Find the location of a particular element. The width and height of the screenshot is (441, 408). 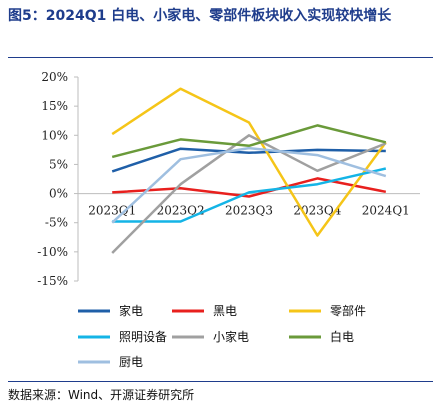

y-tick-label: 15% is located at coordinates (54, 106).